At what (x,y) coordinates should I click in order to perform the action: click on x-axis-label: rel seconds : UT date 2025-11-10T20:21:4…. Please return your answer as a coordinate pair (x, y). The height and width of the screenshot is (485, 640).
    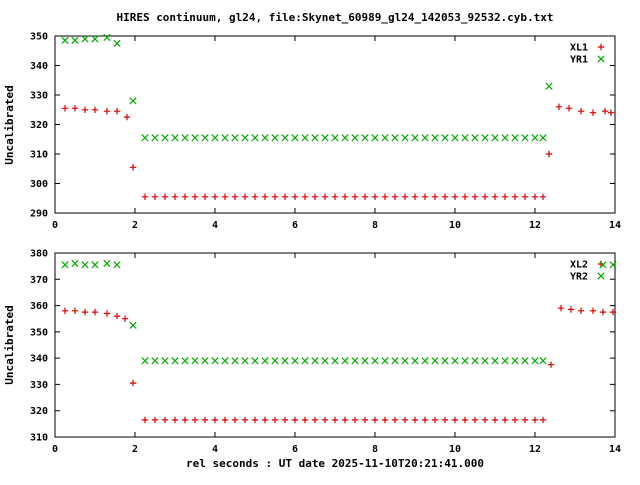
    Looking at the image, I should click on (335, 463).